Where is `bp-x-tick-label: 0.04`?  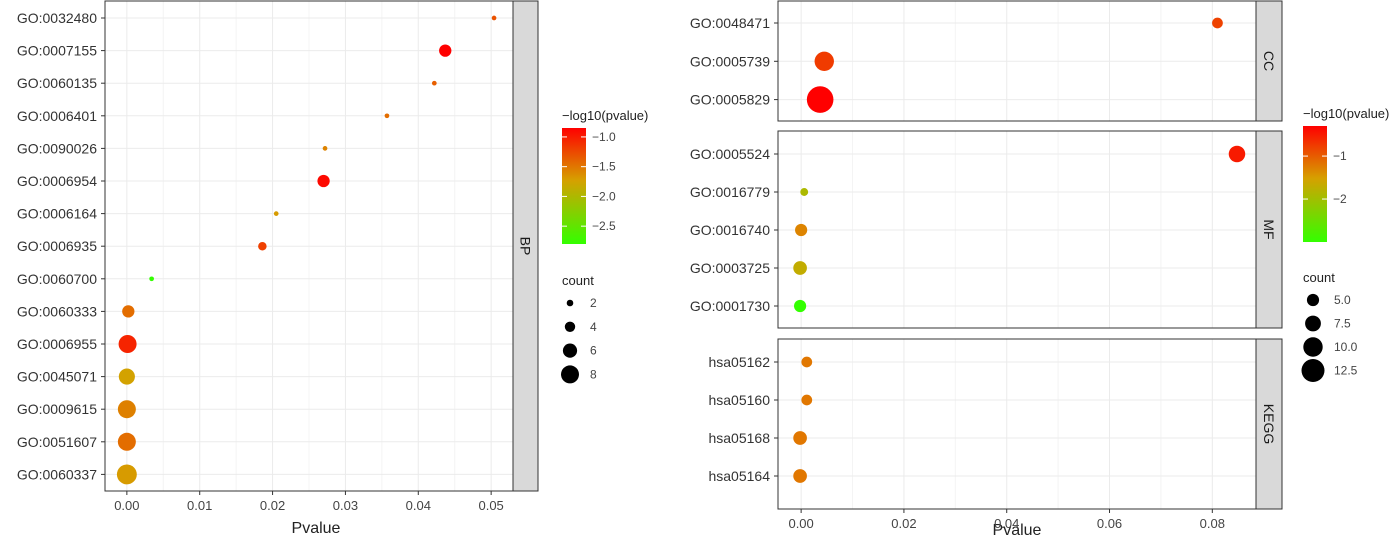
bp-x-tick-label: 0.04 is located at coordinates (418, 505).